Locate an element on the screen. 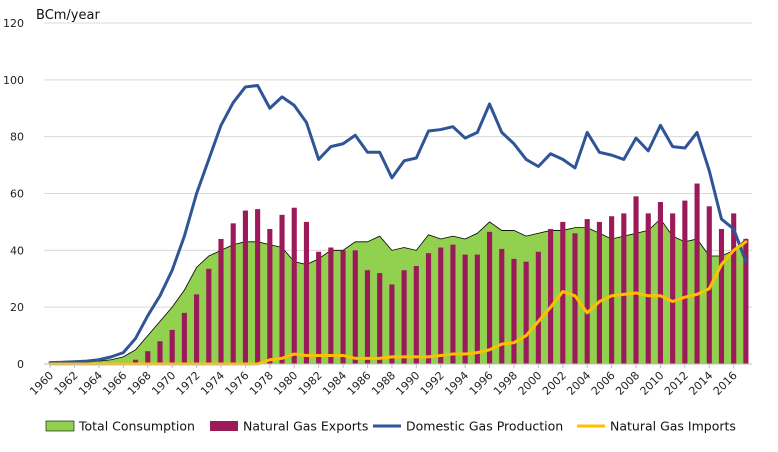 This screenshot has width=778, height=452. exports-bar-2001 is located at coordinates (551, 296).